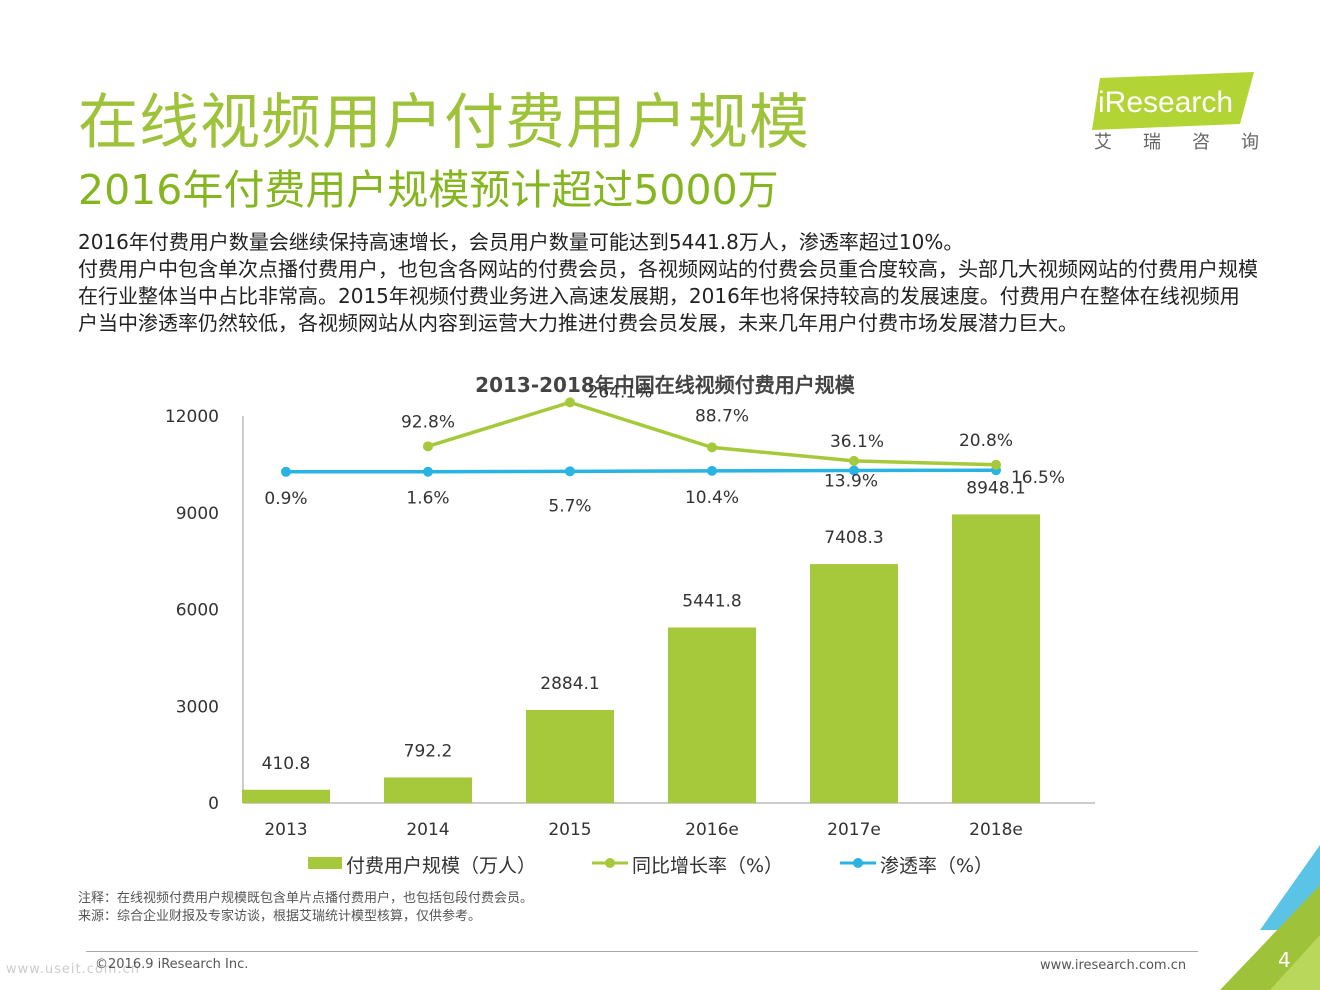 The height and width of the screenshot is (990, 1320). What do you see at coordinates (711, 602) in the screenshot?
I see `bar-data-label: 5441.8` at bounding box center [711, 602].